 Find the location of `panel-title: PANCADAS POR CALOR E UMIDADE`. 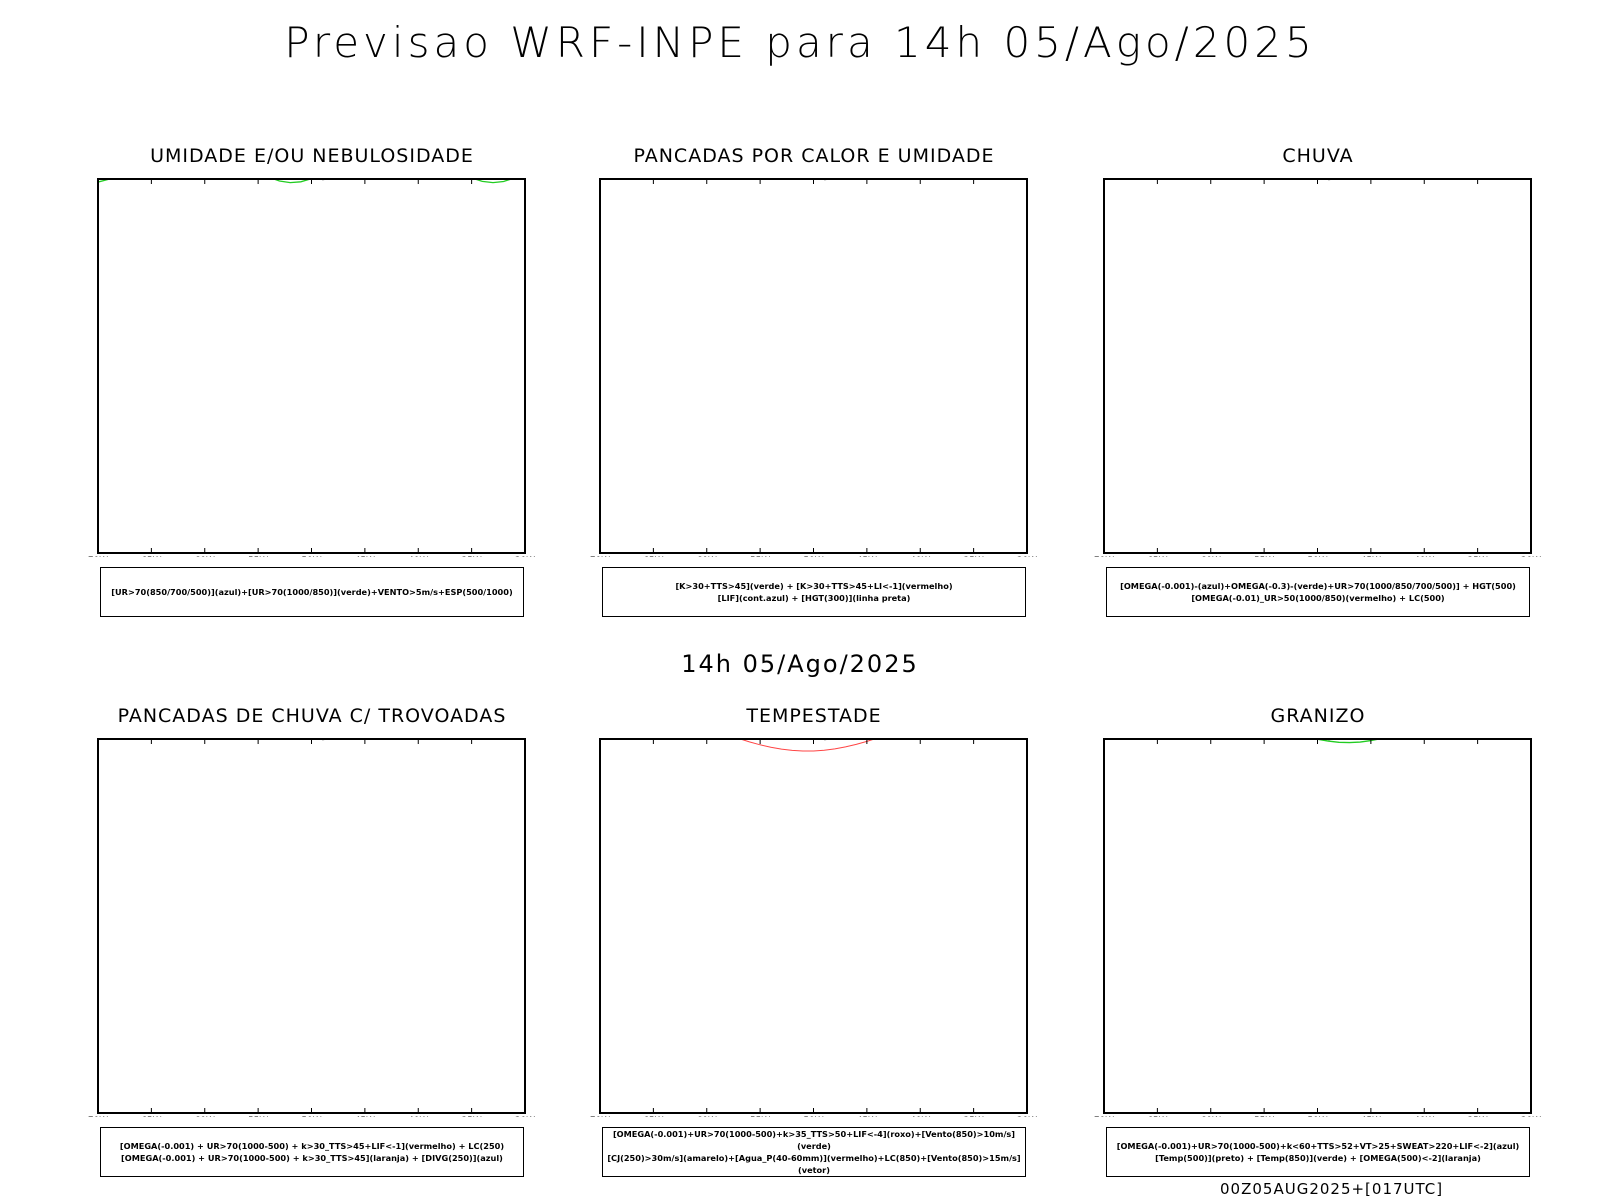

panel-title: PANCADAS POR CALOR E UMIDADE is located at coordinates (814, 156).